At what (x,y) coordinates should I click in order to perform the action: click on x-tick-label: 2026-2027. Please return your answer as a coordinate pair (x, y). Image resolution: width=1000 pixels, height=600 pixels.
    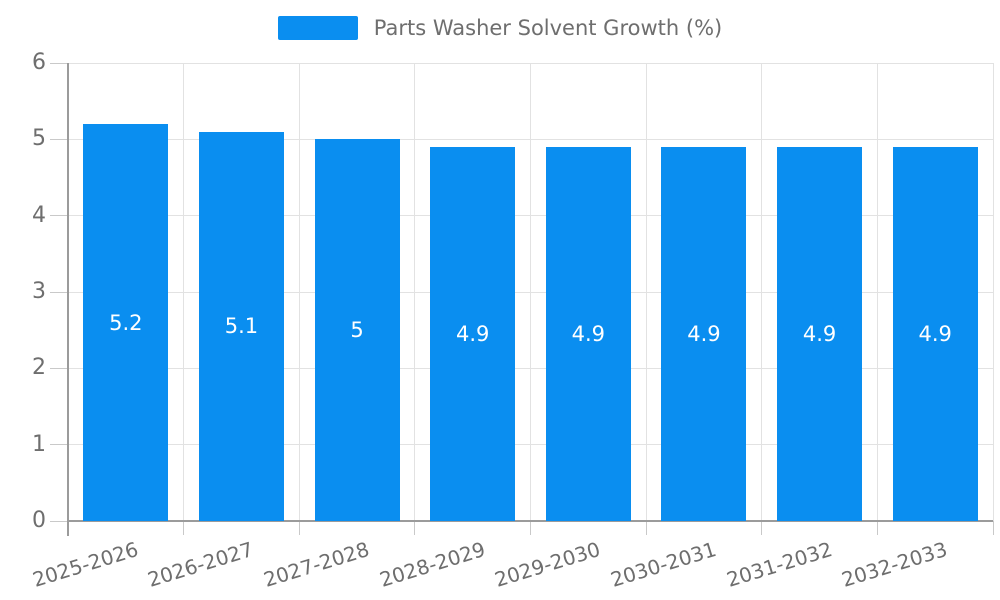
    Looking at the image, I should click on (201, 564).